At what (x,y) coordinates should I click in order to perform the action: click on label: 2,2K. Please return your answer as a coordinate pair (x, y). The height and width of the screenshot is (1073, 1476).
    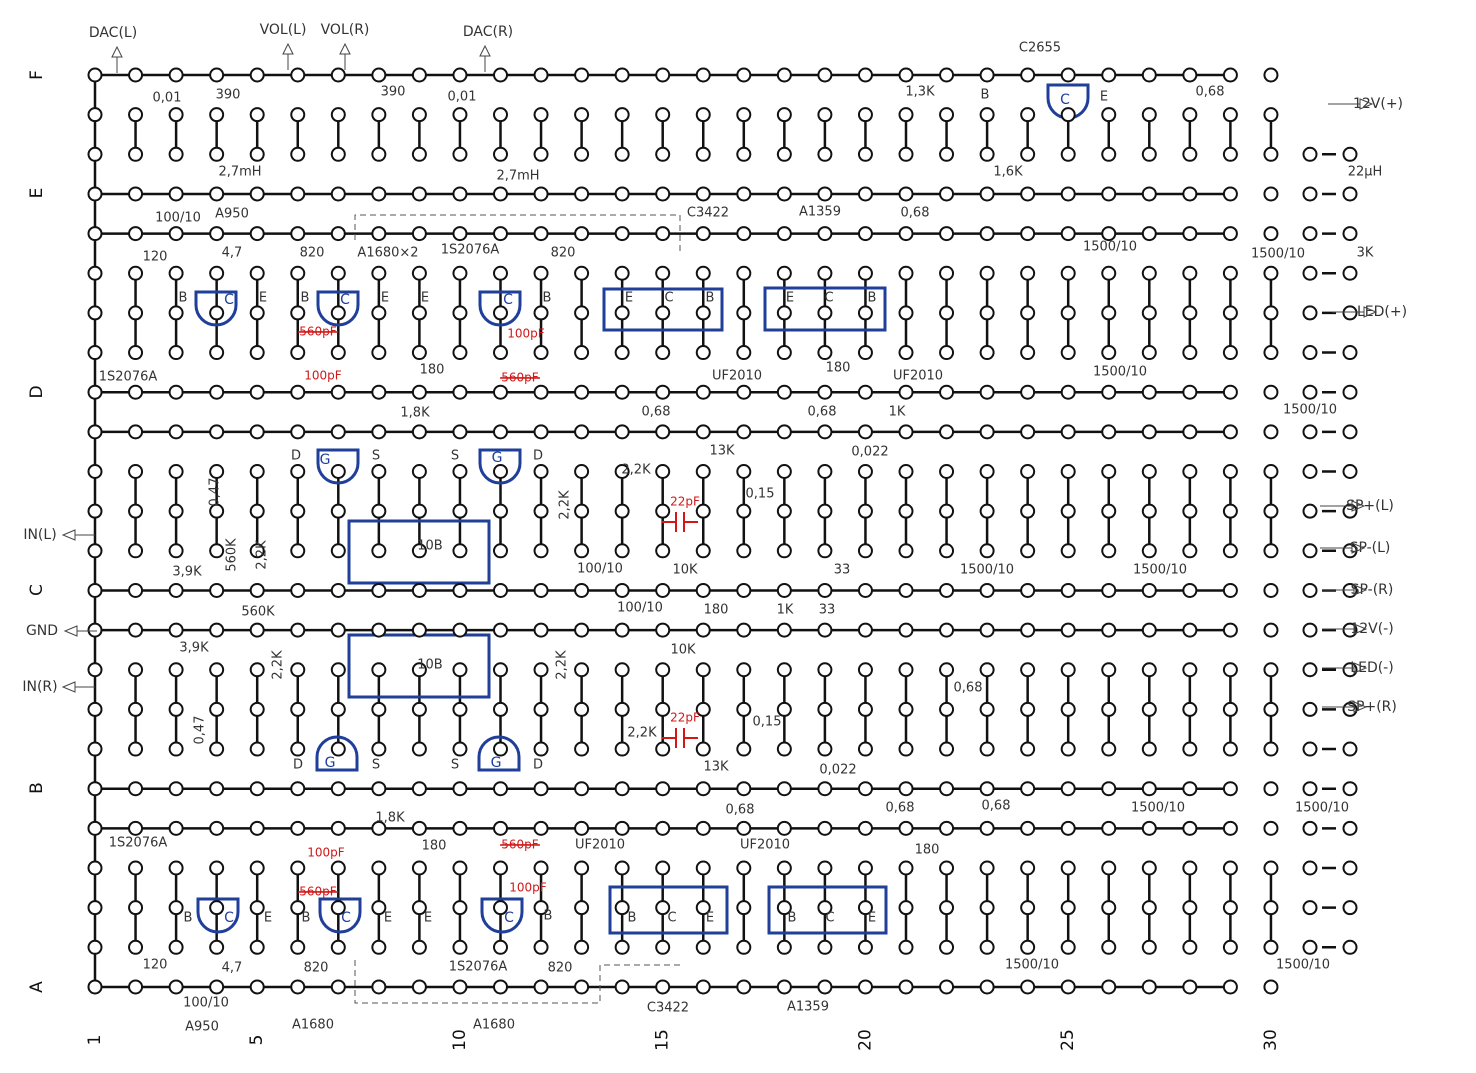
    Looking at the image, I should click on (262, 555).